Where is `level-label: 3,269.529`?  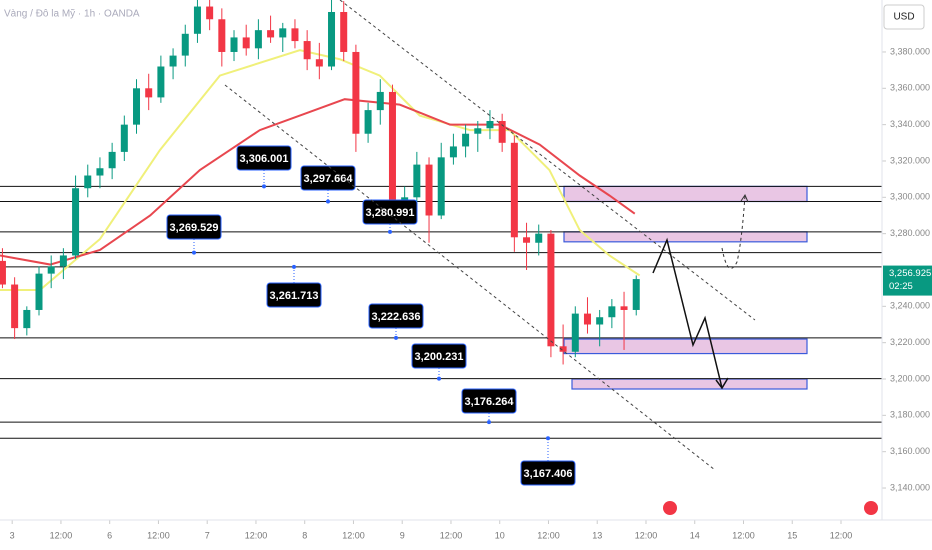
level-label: 3,269.529 is located at coordinates (194, 228).